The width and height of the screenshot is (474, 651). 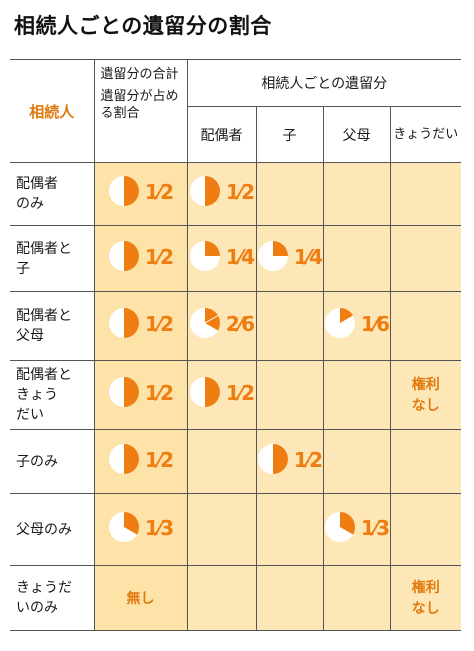 I want to click on header-total: 遺留分の合計 遺留分が占める割合, so click(x=141, y=111).